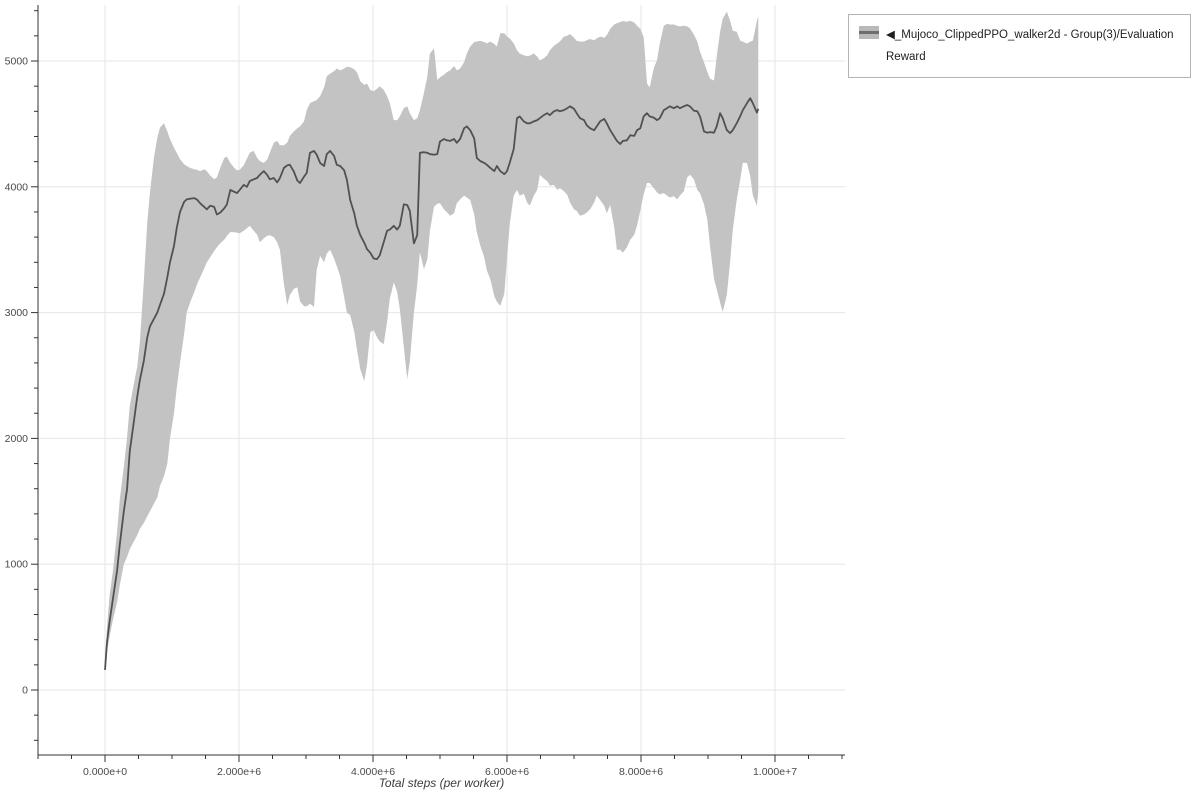  Describe the element at coordinates (17, 313) in the screenshot. I see `y-tick-label: 3000` at that location.